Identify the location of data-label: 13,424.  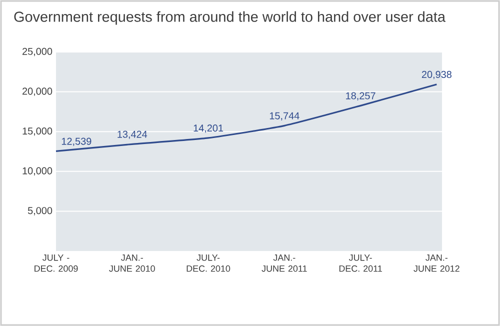
(133, 134).